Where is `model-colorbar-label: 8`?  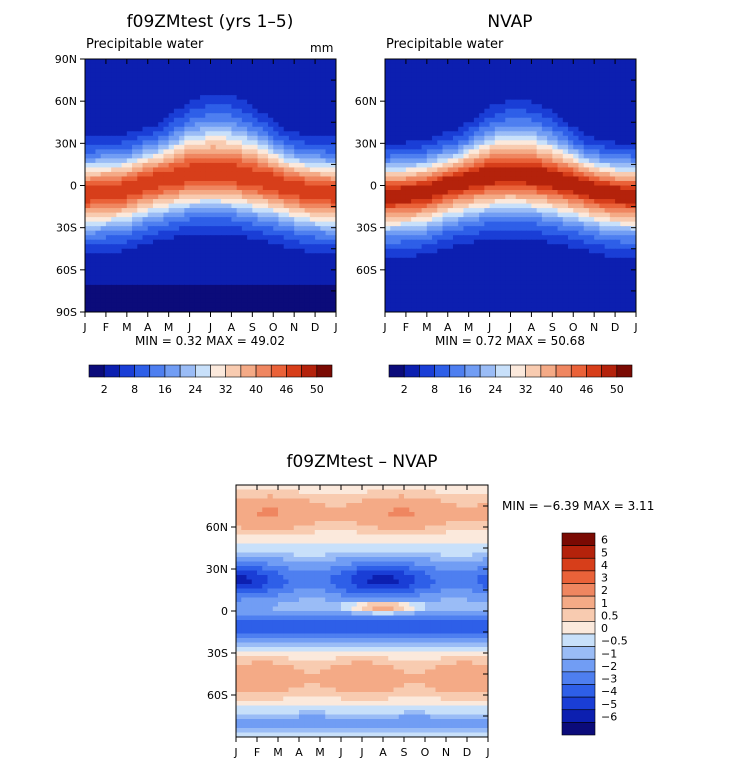
model-colorbar-label: 8 is located at coordinates (134, 389).